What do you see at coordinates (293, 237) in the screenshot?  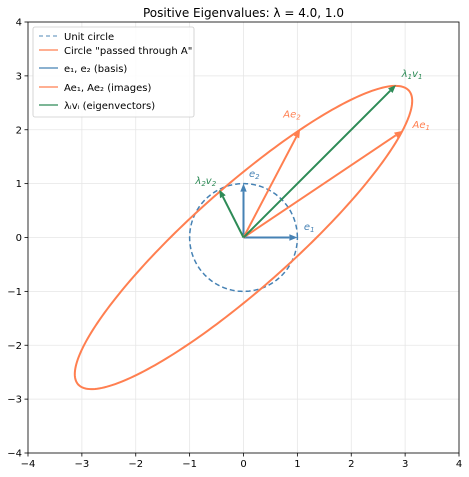 I see `basis-vector-e1-head` at bounding box center [293, 237].